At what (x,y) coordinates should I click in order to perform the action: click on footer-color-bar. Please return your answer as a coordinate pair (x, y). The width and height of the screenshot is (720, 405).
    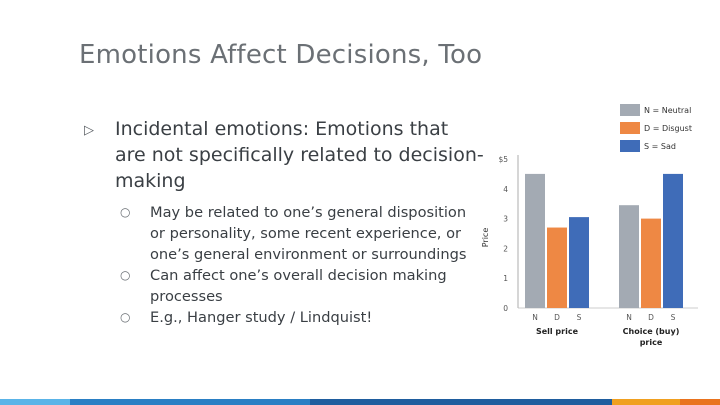
    Looking at the image, I should click on (360, 402).